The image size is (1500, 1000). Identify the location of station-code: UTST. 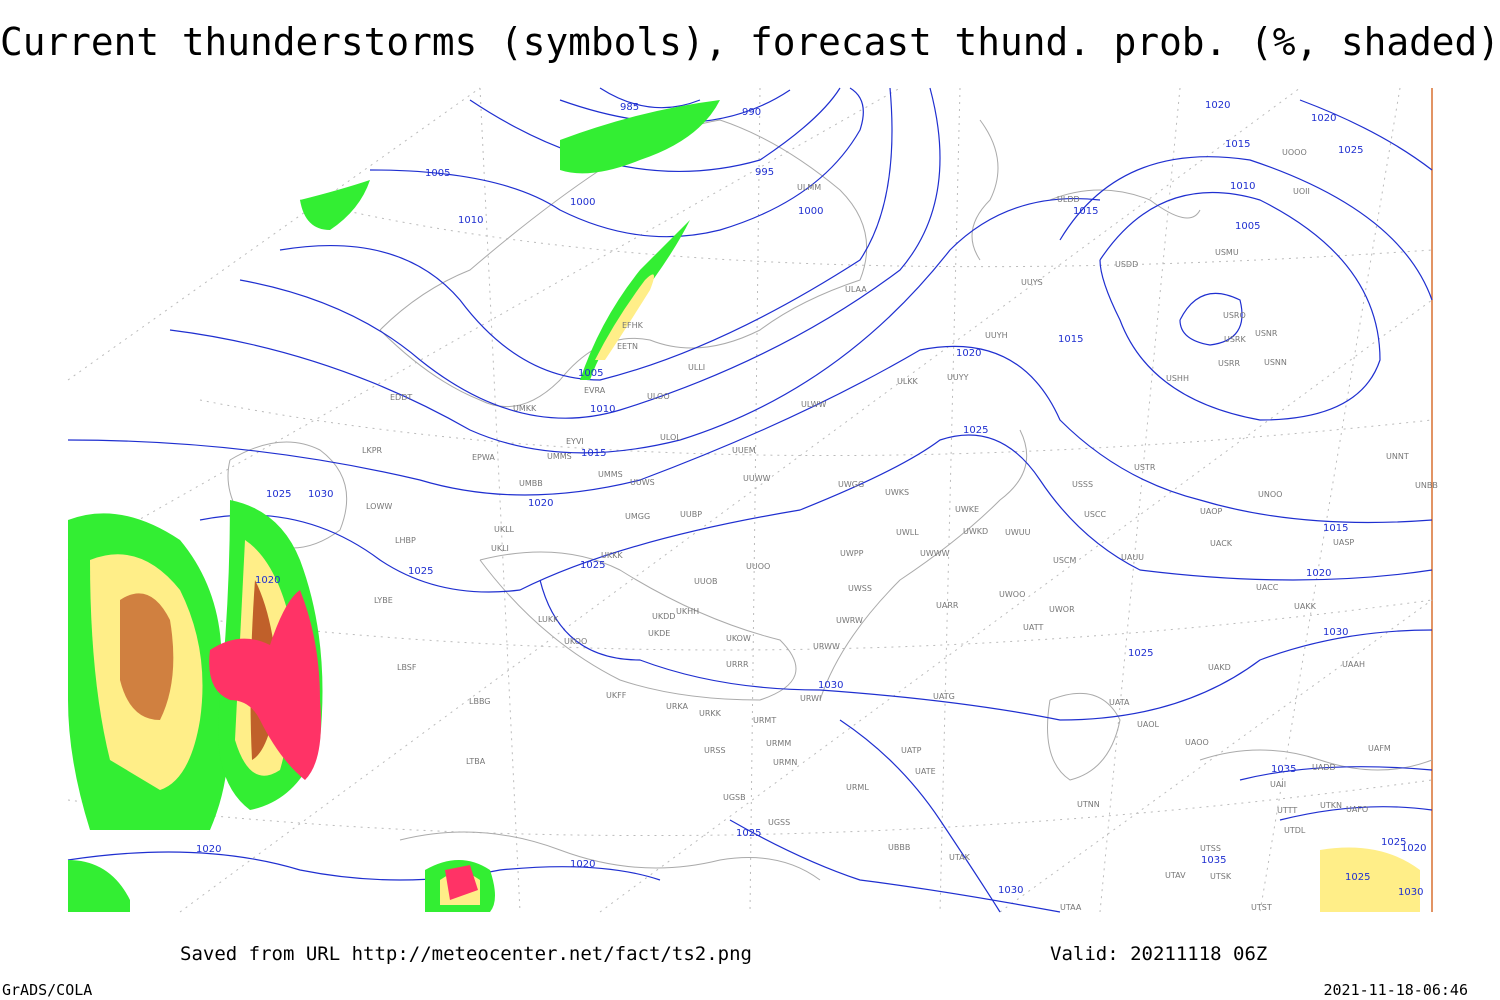
(1261, 907).